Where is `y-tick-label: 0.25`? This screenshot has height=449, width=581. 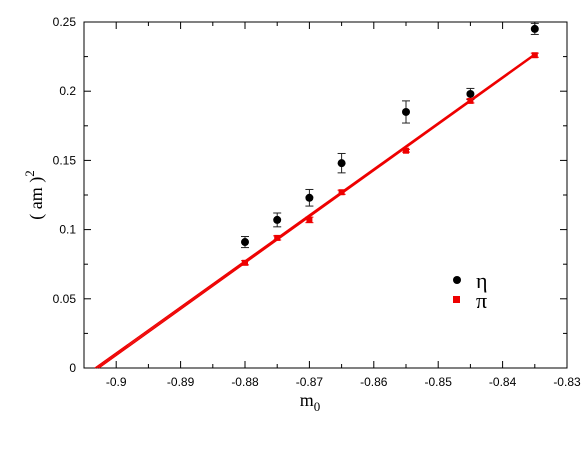 y-tick-label: 0.25 is located at coordinates (65, 22).